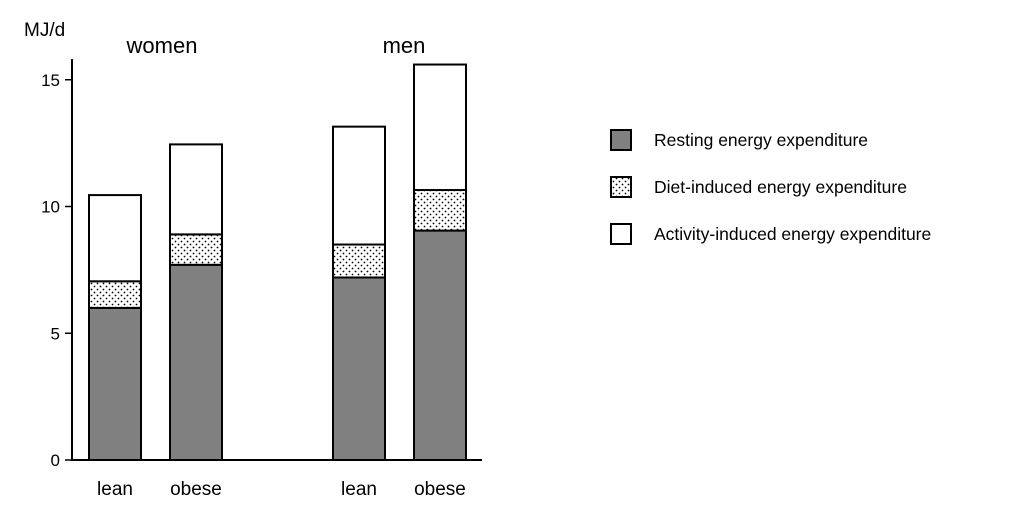 This screenshot has height=519, width=1024. I want to click on y-tick-label: 15, so click(50, 80).